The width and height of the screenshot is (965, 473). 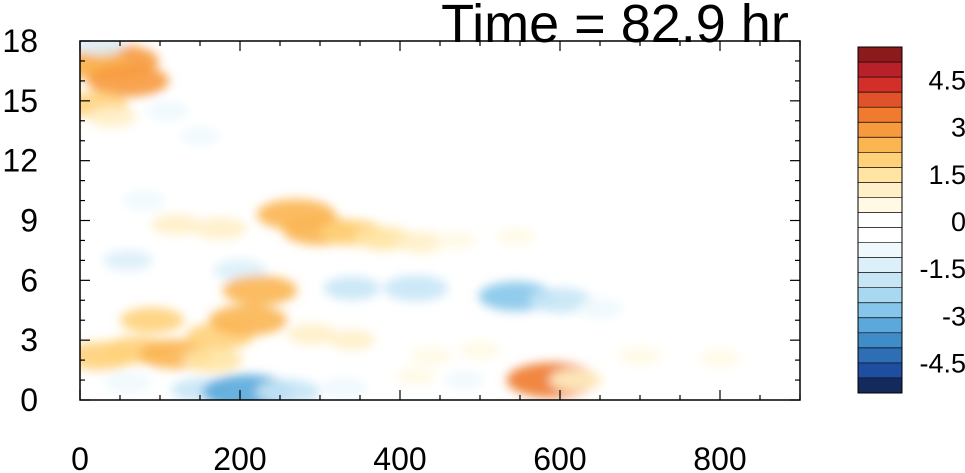 What do you see at coordinates (559, 457) in the screenshot?
I see `x-tick-label: 600` at bounding box center [559, 457].